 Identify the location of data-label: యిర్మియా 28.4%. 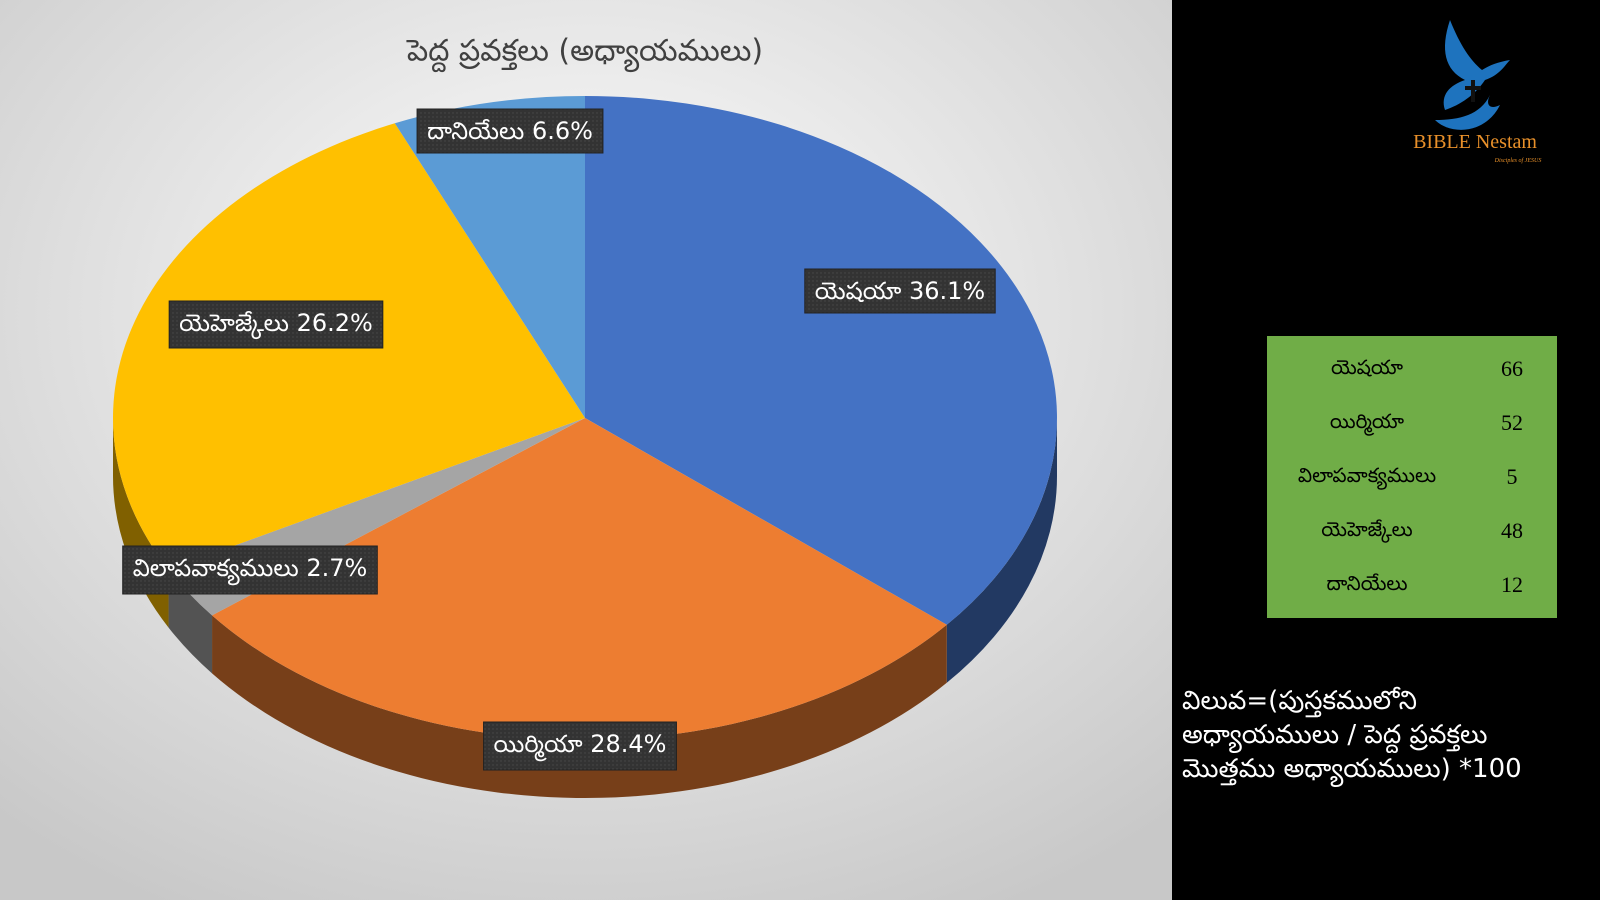
(580, 746).